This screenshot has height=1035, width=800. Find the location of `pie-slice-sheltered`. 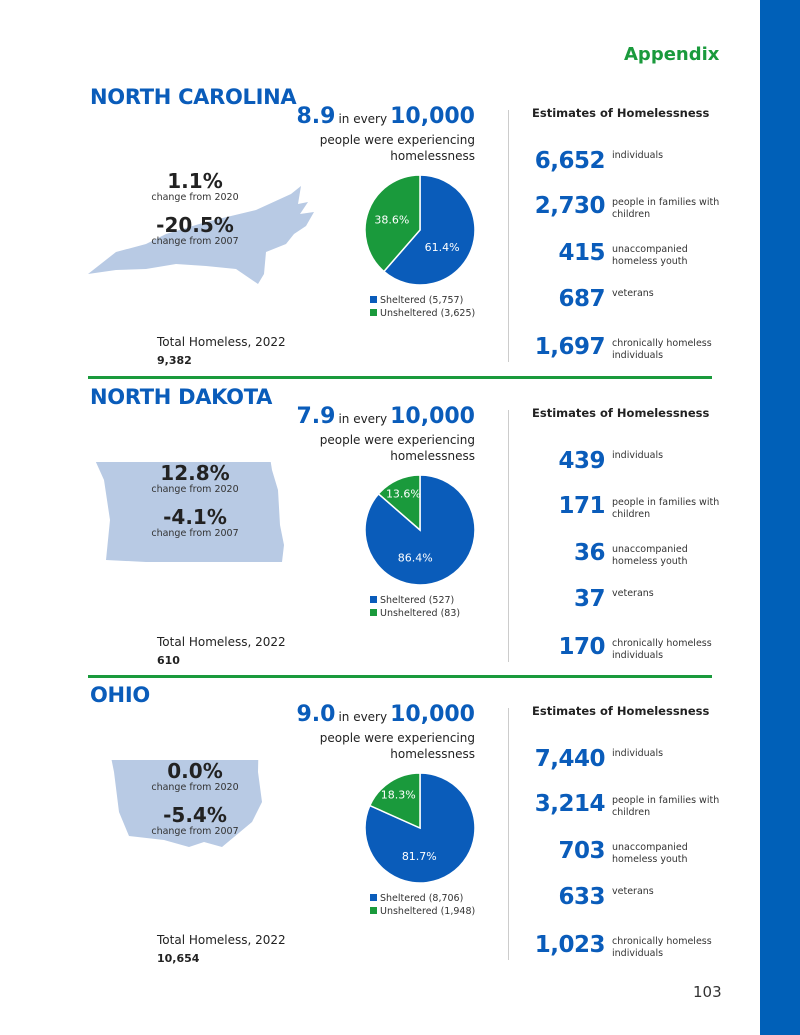

pie-slice-sheltered is located at coordinates (429, 230).